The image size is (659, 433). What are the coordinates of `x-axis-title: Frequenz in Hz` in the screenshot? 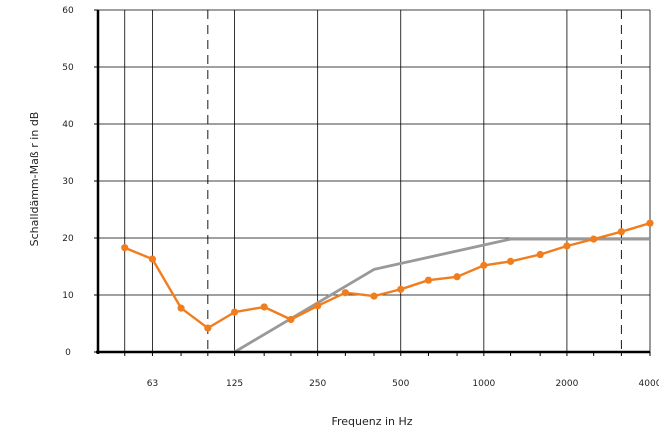 It's located at (371, 421).